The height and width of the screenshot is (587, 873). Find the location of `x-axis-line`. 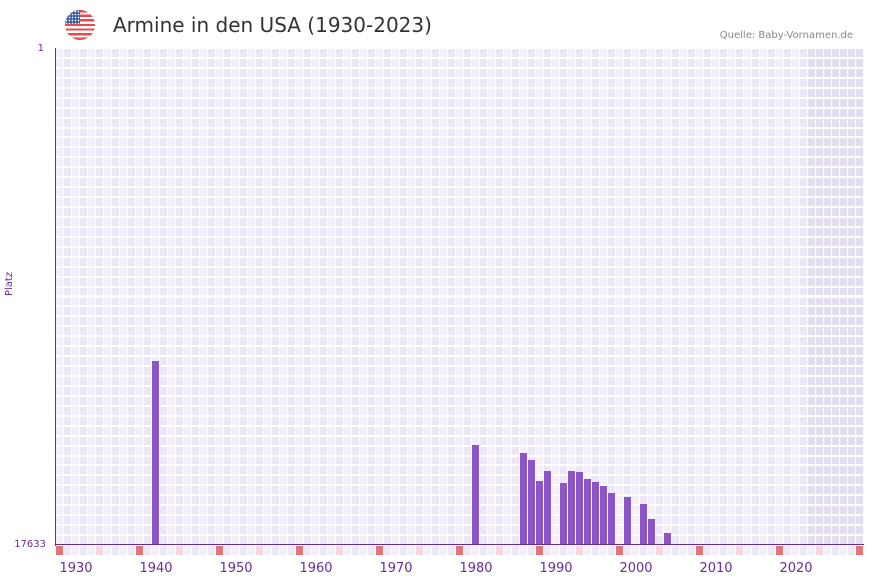

x-axis-line is located at coordinates (459, 544).